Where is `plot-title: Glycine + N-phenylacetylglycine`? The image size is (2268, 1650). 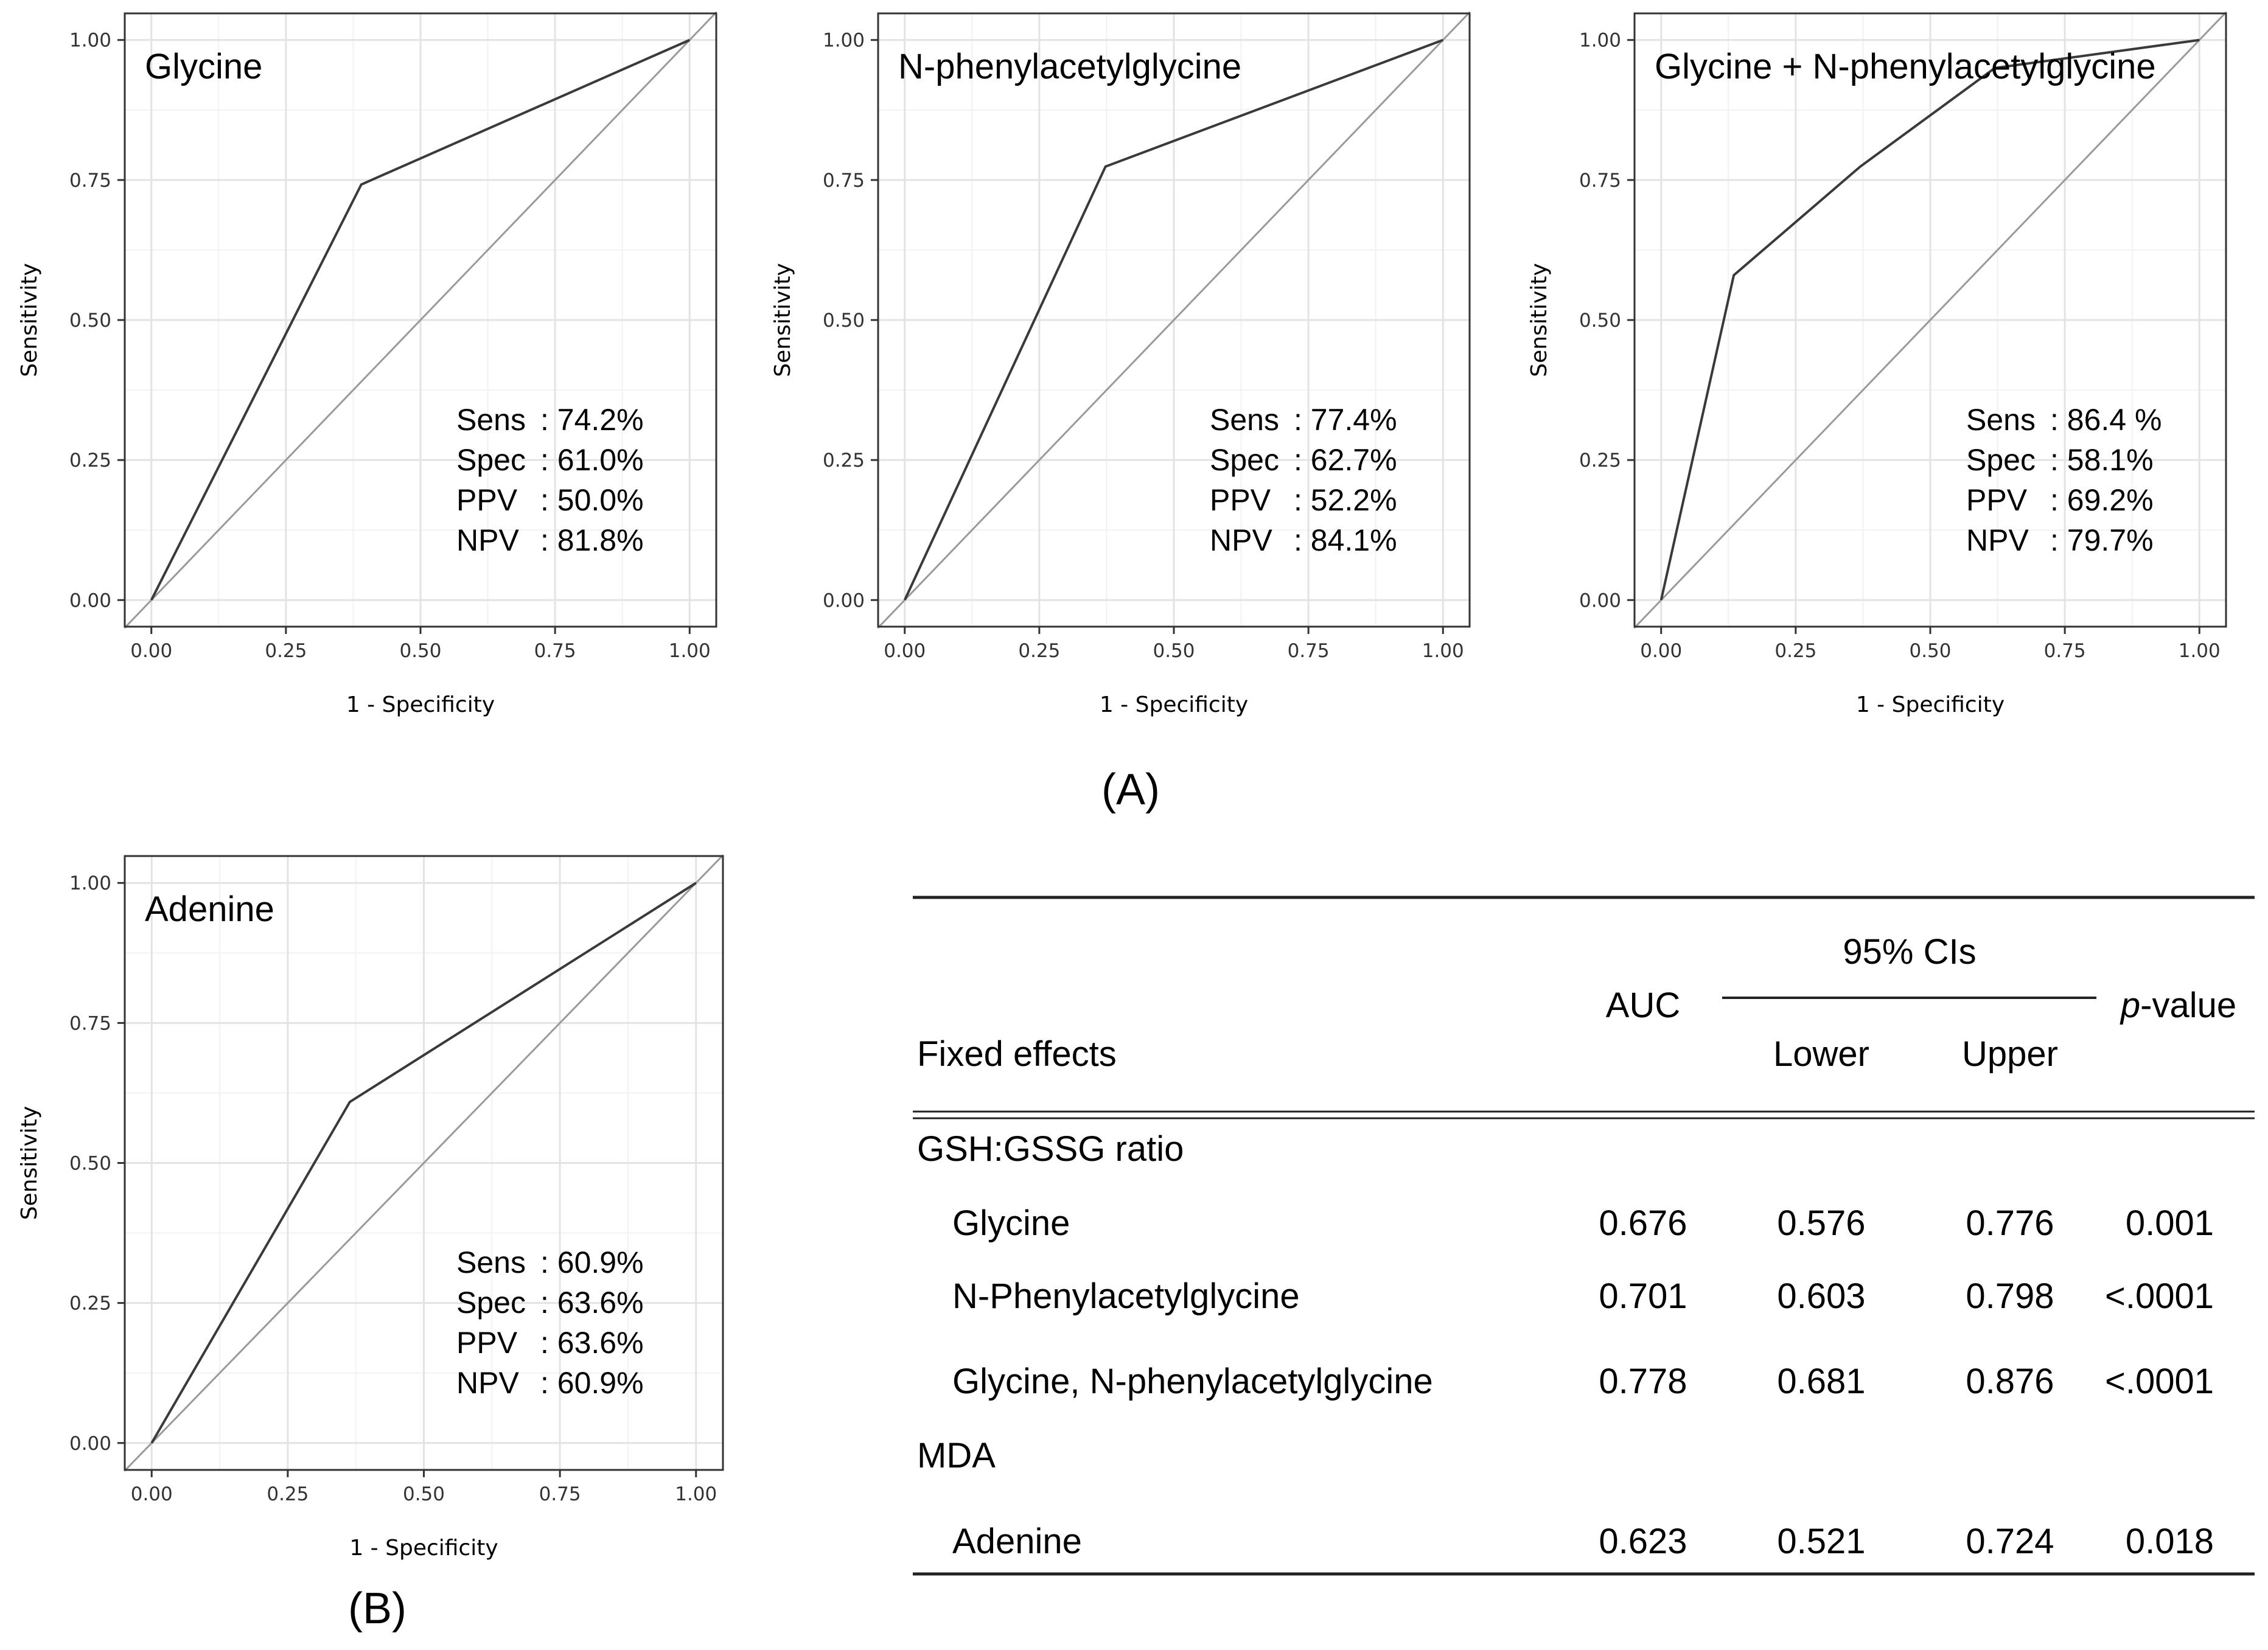 plot-title: Glycine + N-phenylacetylglycine is located at coordinates (1905, 66).